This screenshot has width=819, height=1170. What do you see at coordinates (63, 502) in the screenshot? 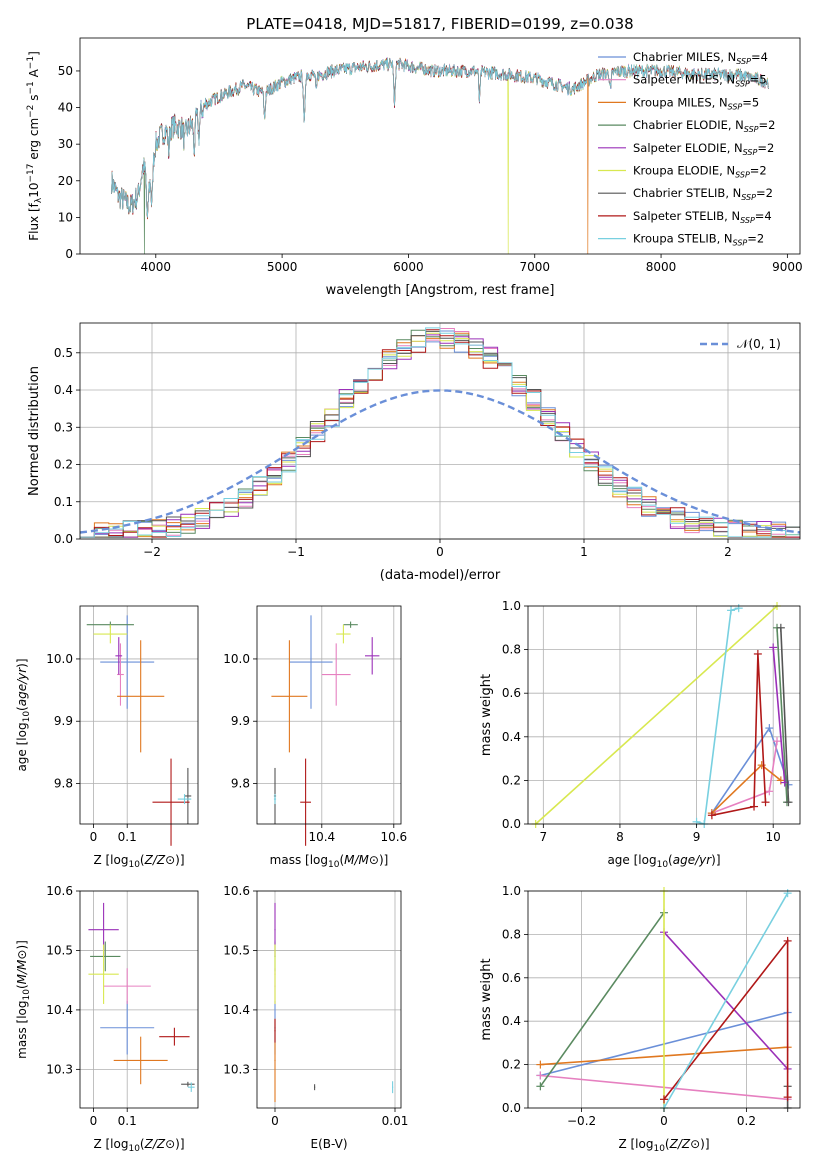
I see `y-tick-label: 0.1` at bounding box center [63, 502].